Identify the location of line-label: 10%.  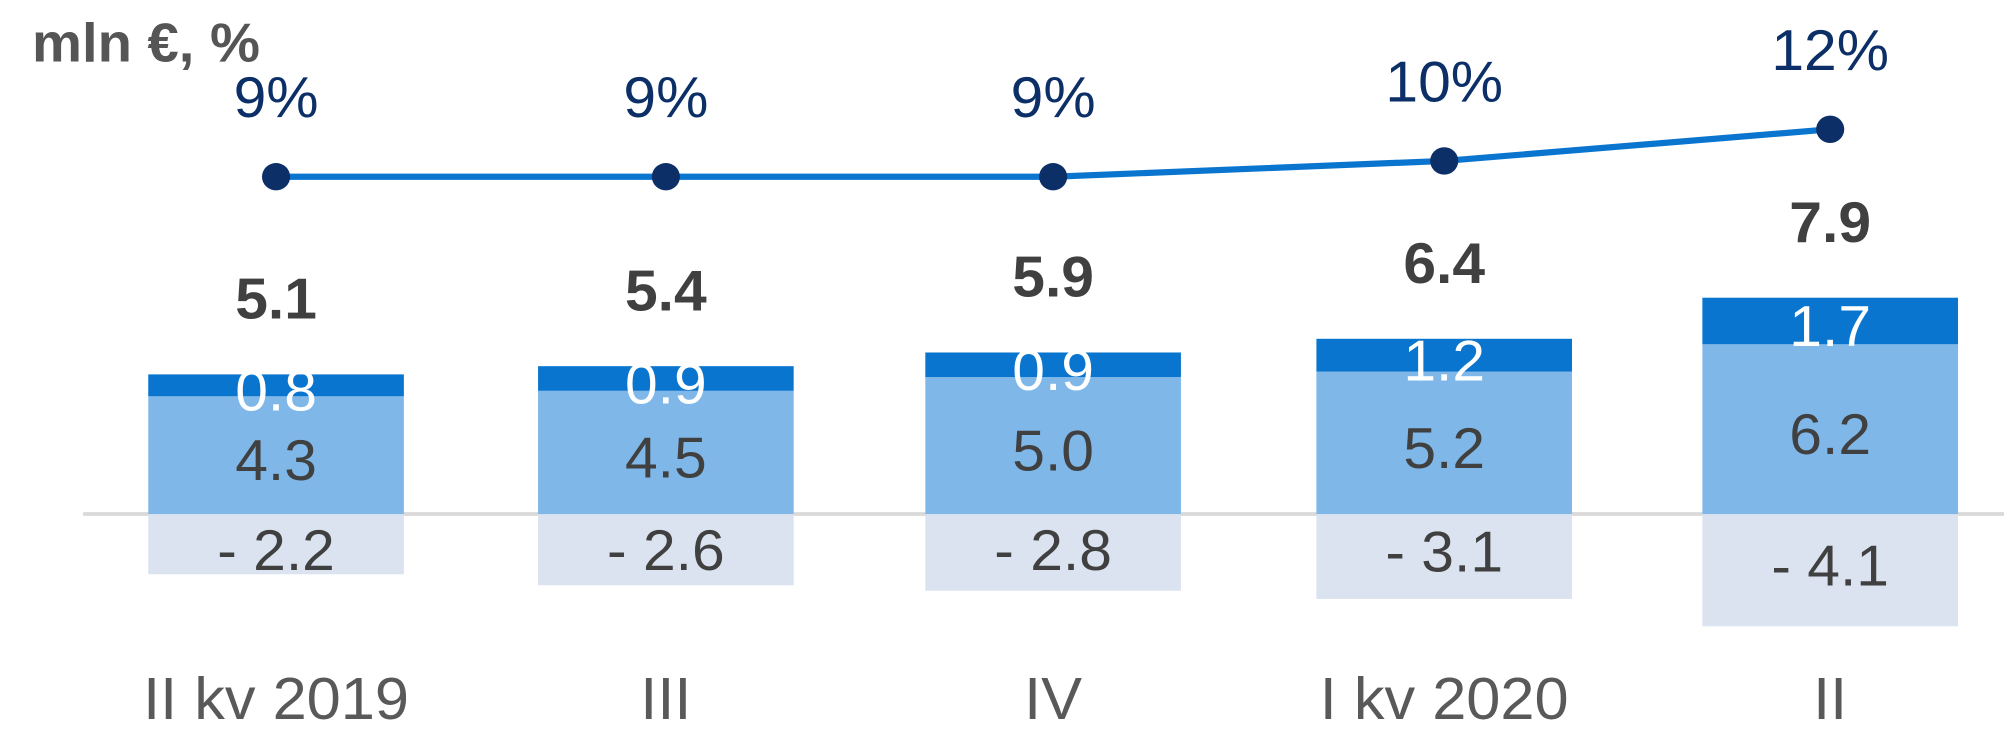
(1444, 82).